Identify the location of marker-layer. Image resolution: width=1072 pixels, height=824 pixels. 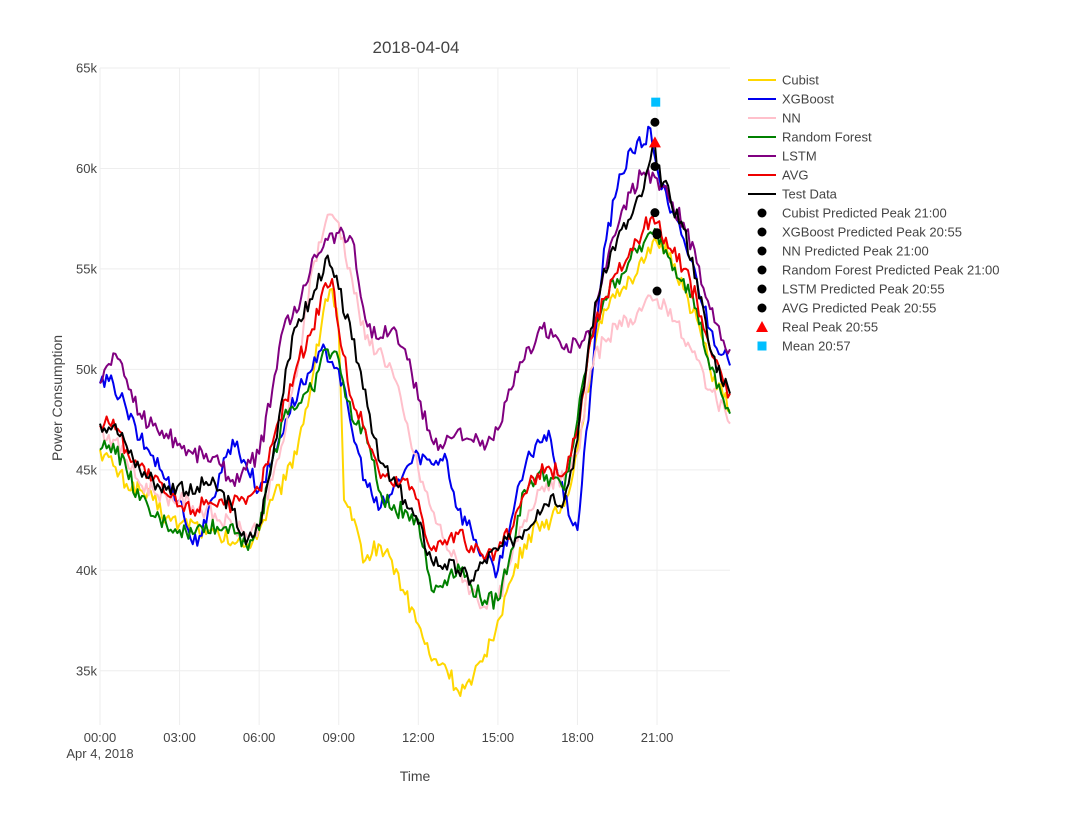
(655, 196).